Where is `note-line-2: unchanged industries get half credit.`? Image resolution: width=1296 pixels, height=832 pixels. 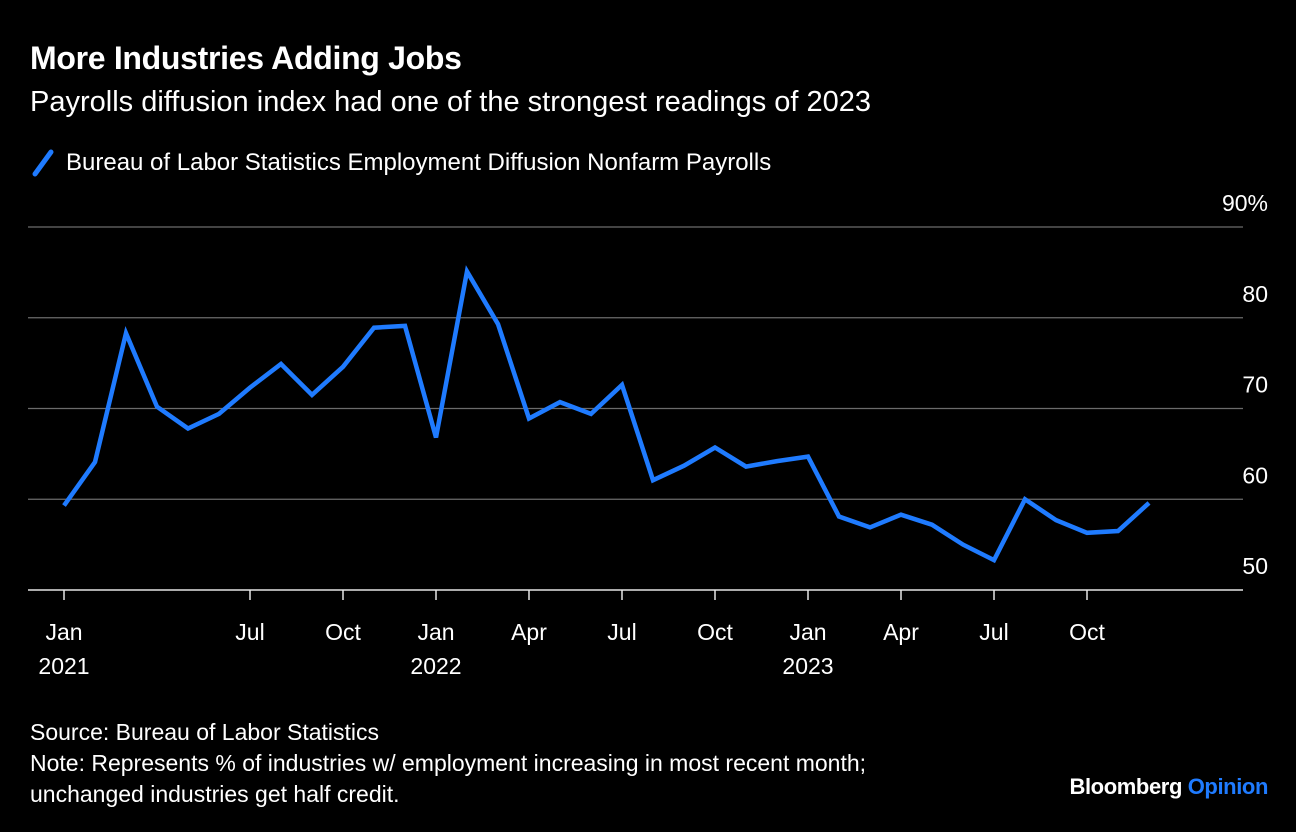
note-line-2: unchanged industries get half credit. is located at coordinates (215, 794).